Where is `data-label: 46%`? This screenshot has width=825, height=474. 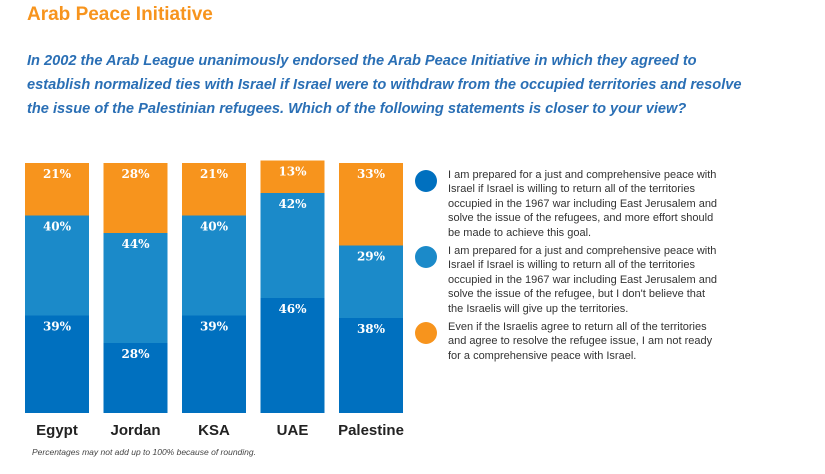
data-label: 46% is located at coordinates (292, 309).